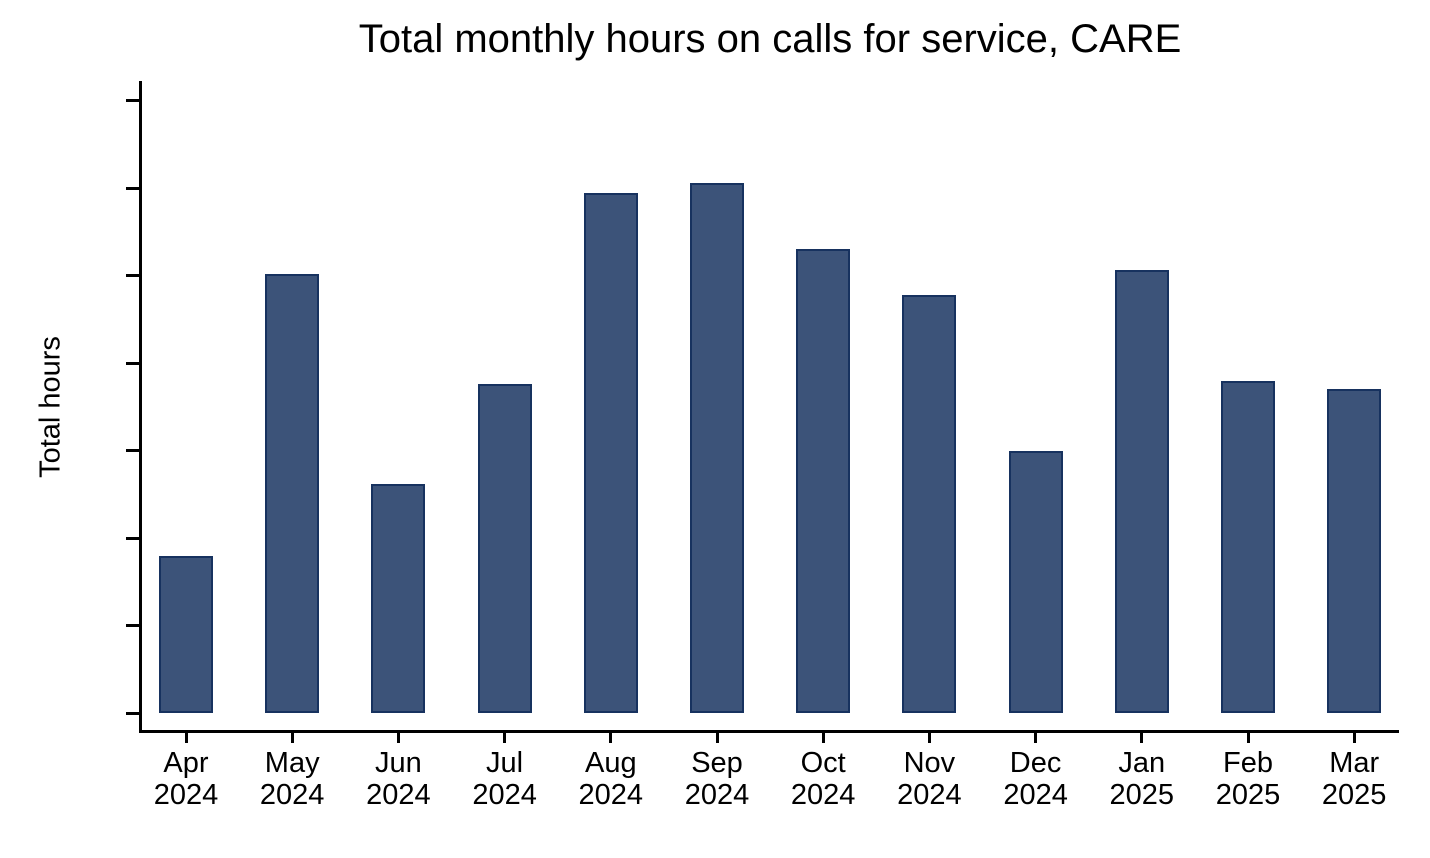 Image resolution: width=1430 pixels, height=858 pixels. I want to click on x-axis-tick-label: Mar 2025, so click(1354, 779).